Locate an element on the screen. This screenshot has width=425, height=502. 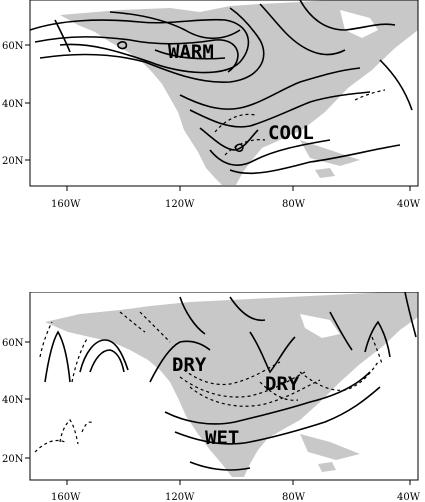
temperature-dashed-contours is located at coordinates (300, 122).